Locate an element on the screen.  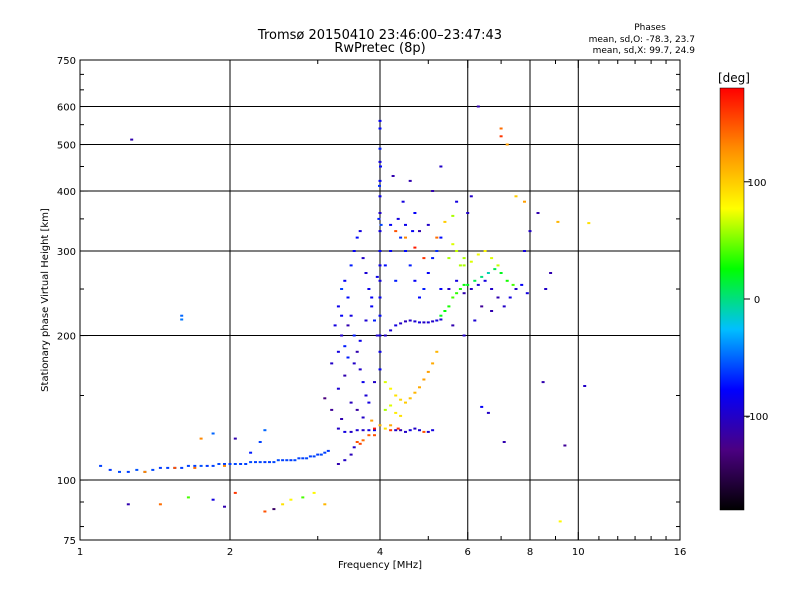
y-axis-label: Stationary phase Virtual Height [km] is located at coordinates (45, 300).